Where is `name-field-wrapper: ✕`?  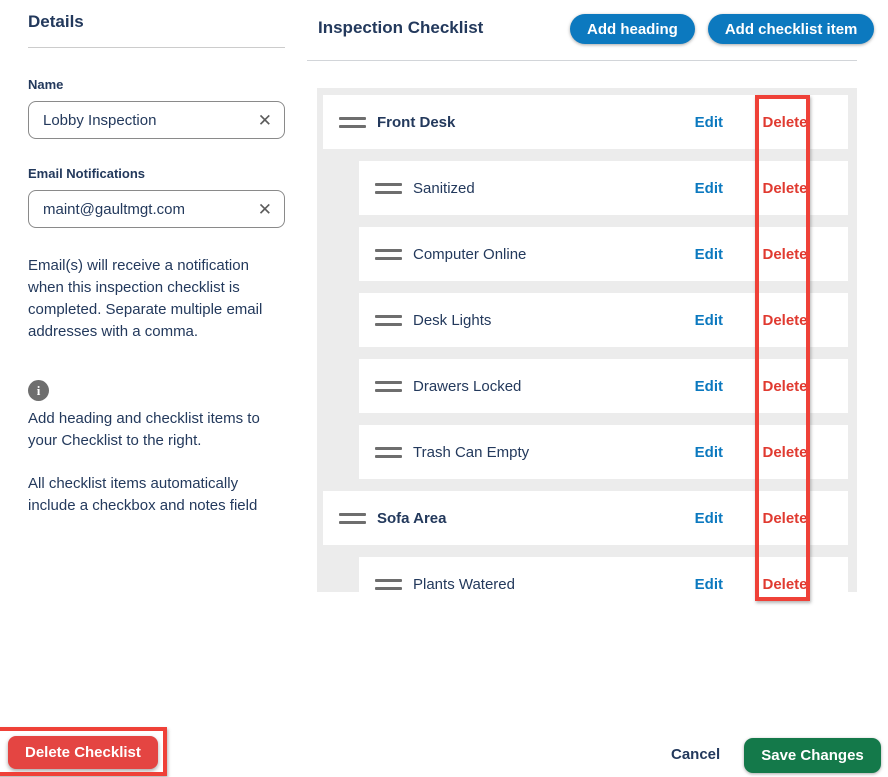
name-field-wrapper: ✕ is located at coordinates (156, 120).